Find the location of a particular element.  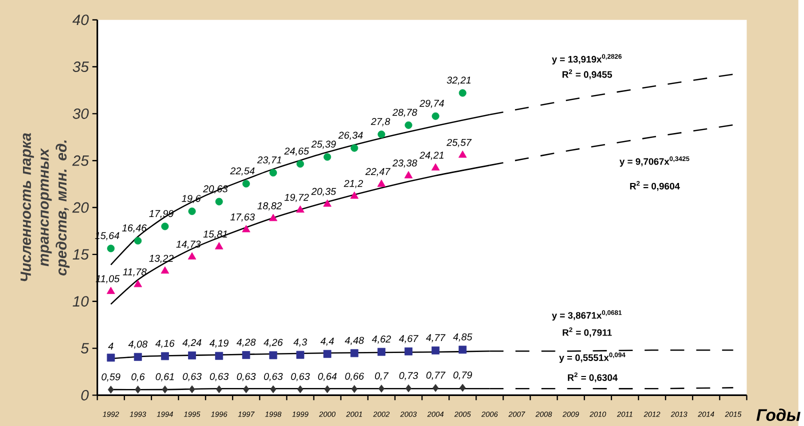

annotation: y = 13,919x$^{0,2826}$ is located at coordinates (587, 59).